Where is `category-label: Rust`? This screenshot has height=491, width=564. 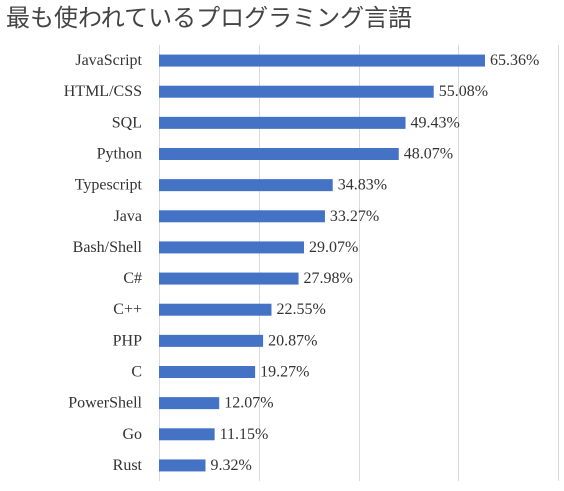 category-label: Rust is located at coordinates (128, 465).